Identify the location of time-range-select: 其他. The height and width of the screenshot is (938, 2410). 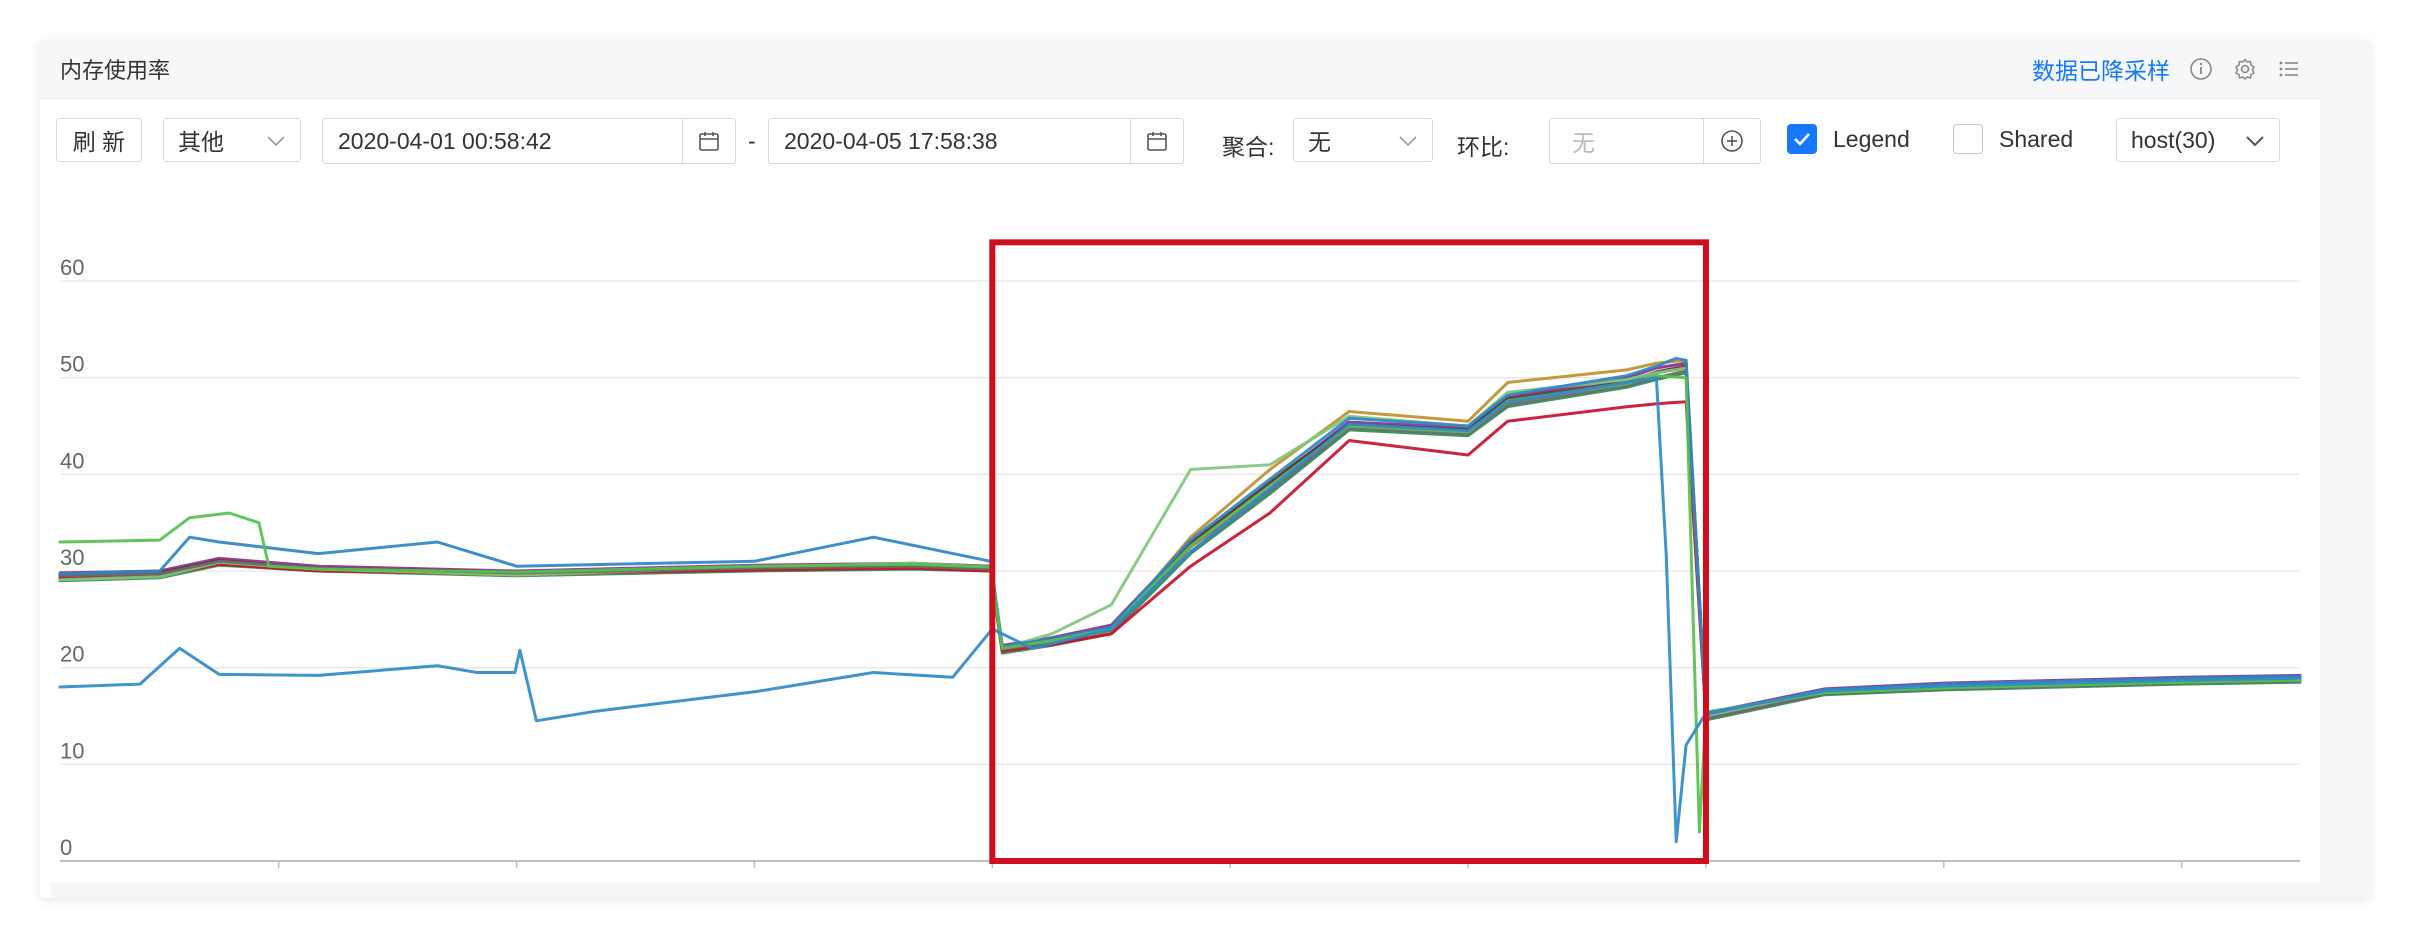
(232, 140).